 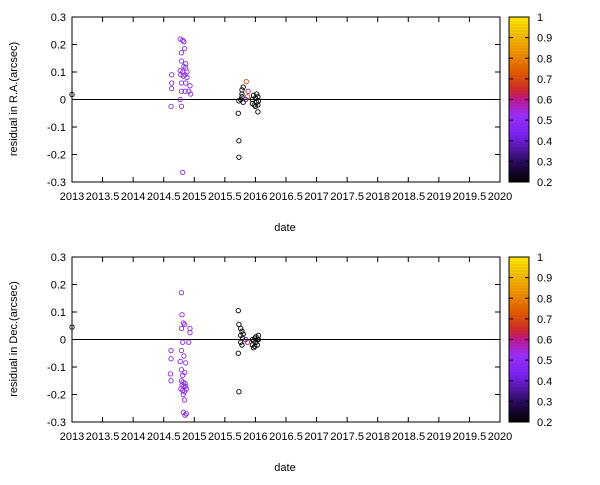 I want to click on x-tick-label: 2016, so click(x=255, y=197).